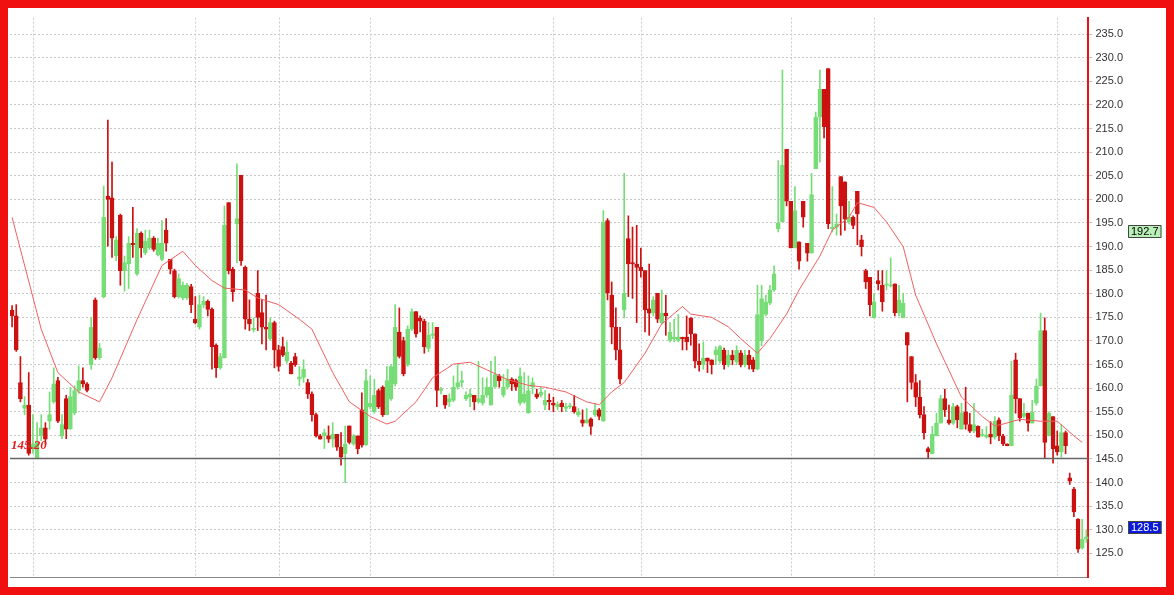 The image size is (1174, 595). I want to click on y-tick-label: 140.0, so click(1109, 481).